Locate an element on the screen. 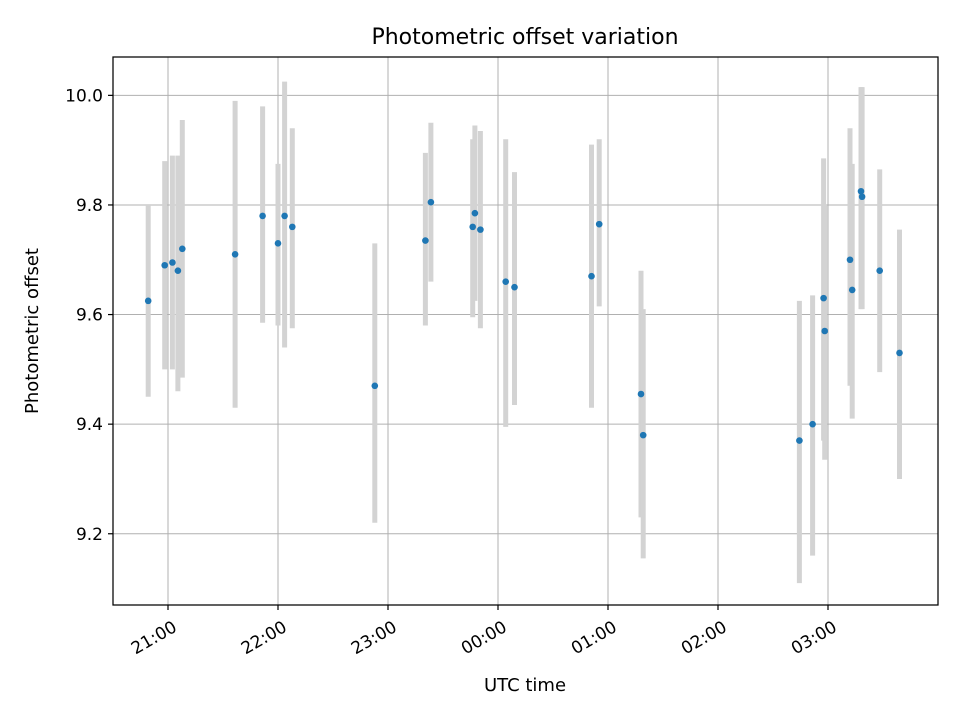 Image resolution: width=960 pixels, height=720 pixels. y-tick-label: 9.8 is located at coordinates (89, 206).